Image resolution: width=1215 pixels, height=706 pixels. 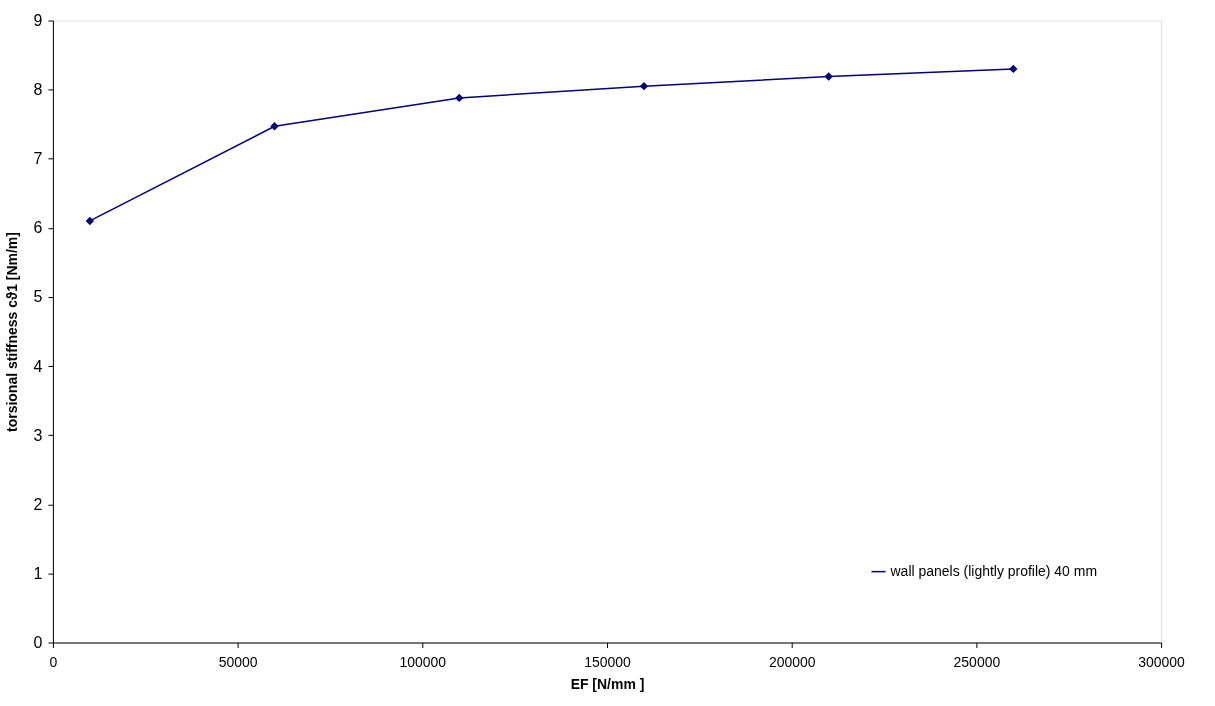 What do you see at coordinates (238, 661) in the screenshot?
I see `x-tick-label: 50000` at bounding box center [238, 661].